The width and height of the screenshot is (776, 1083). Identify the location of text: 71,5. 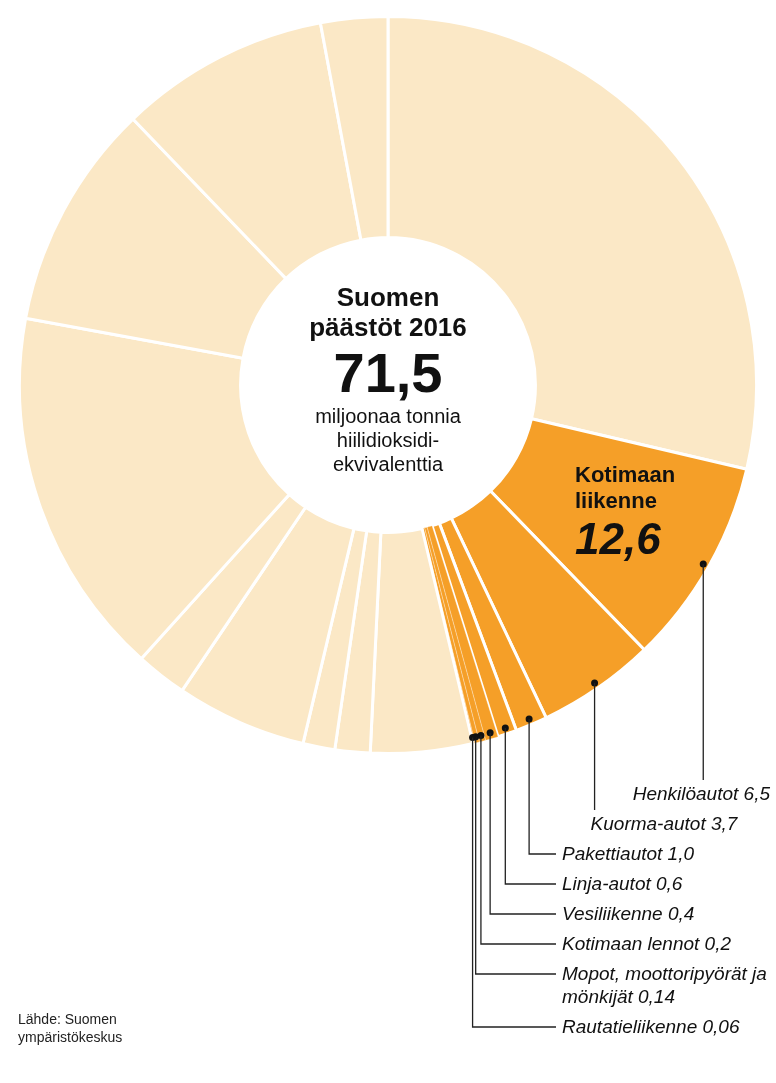
(388, 372).